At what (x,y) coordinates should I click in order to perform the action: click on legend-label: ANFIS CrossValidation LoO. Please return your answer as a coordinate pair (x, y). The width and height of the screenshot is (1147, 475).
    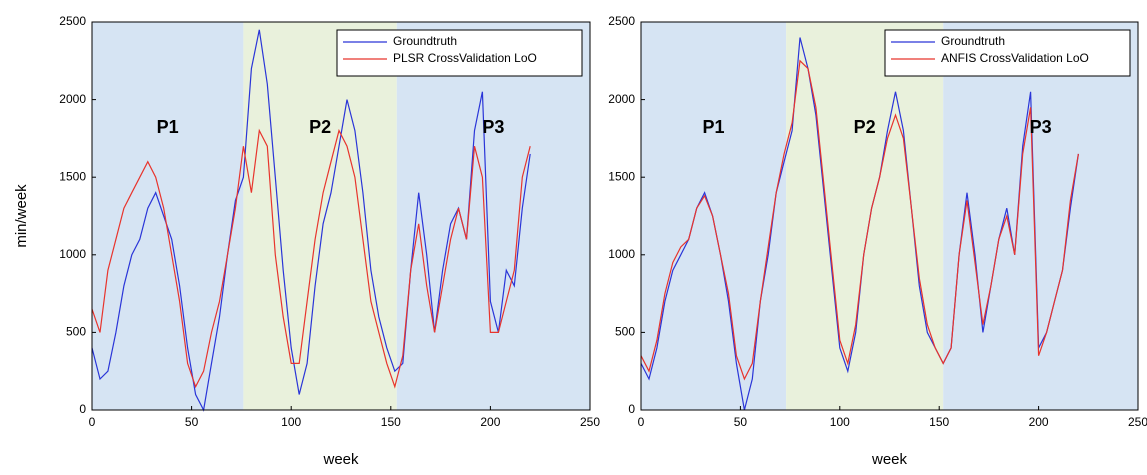
    Looking at the image, I should click on (1015, 58).